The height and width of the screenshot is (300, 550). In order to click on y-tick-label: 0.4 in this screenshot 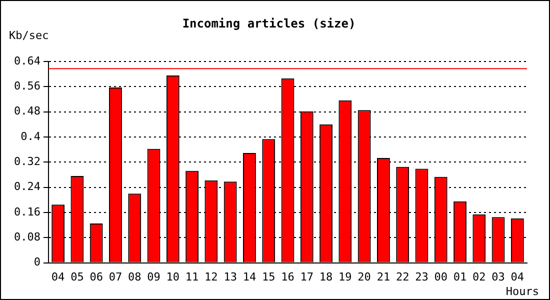, I will do `click(30, 136)`.